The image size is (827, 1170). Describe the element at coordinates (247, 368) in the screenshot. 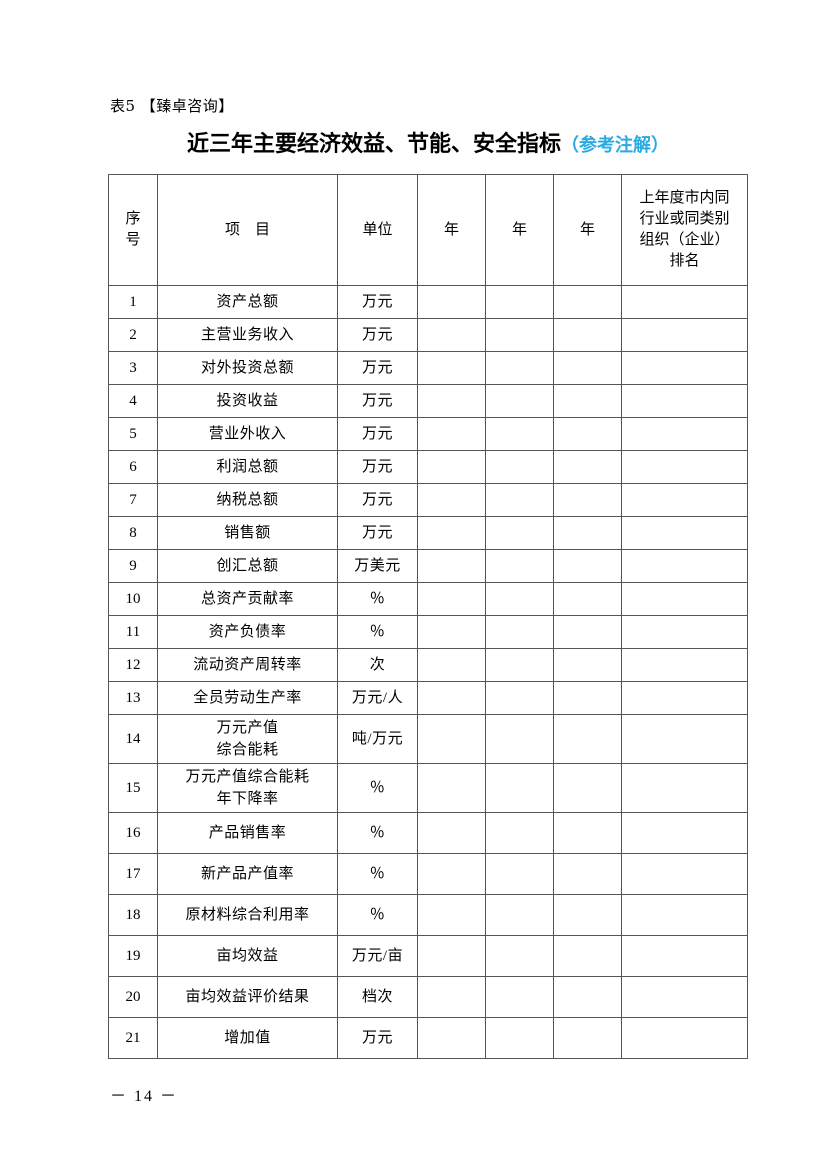

I see `row-item-label: 对外投资总额` at that location.